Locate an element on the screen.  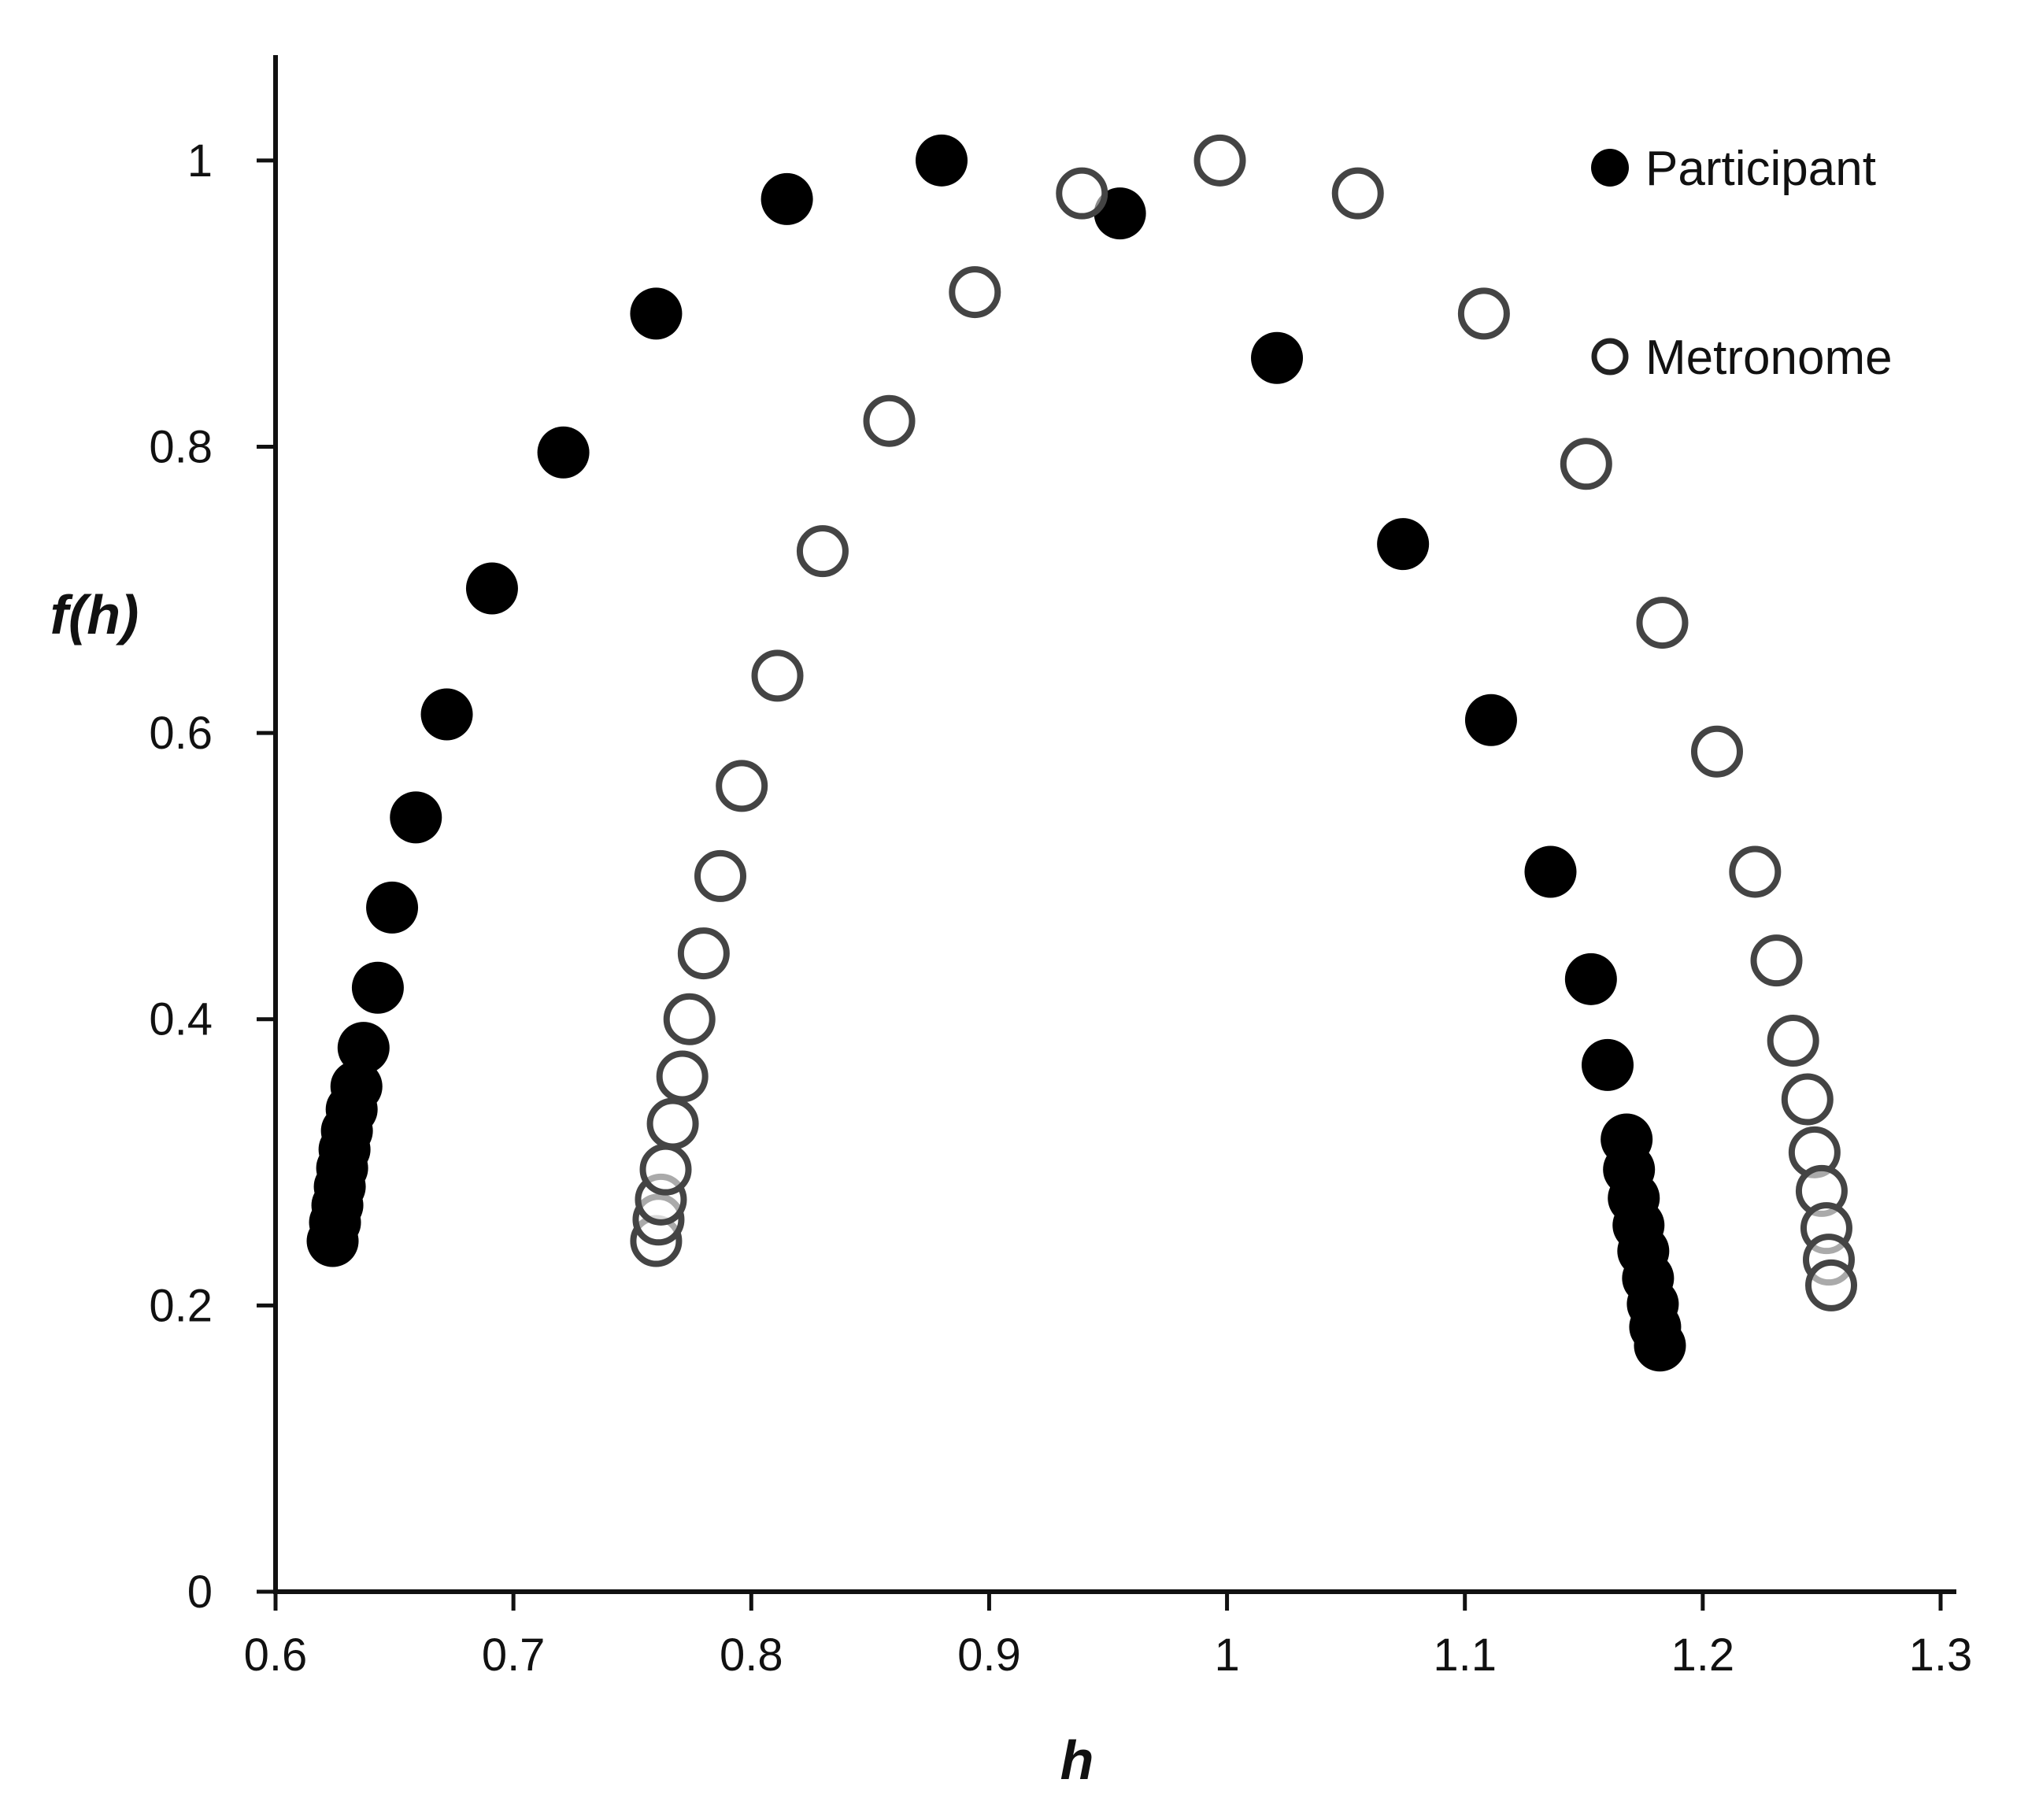
x-axis-ticks: 0.6 0.7 0.8 0.9 1 1.1 1.2 1.3 is located at coordinates (1108, 1636).